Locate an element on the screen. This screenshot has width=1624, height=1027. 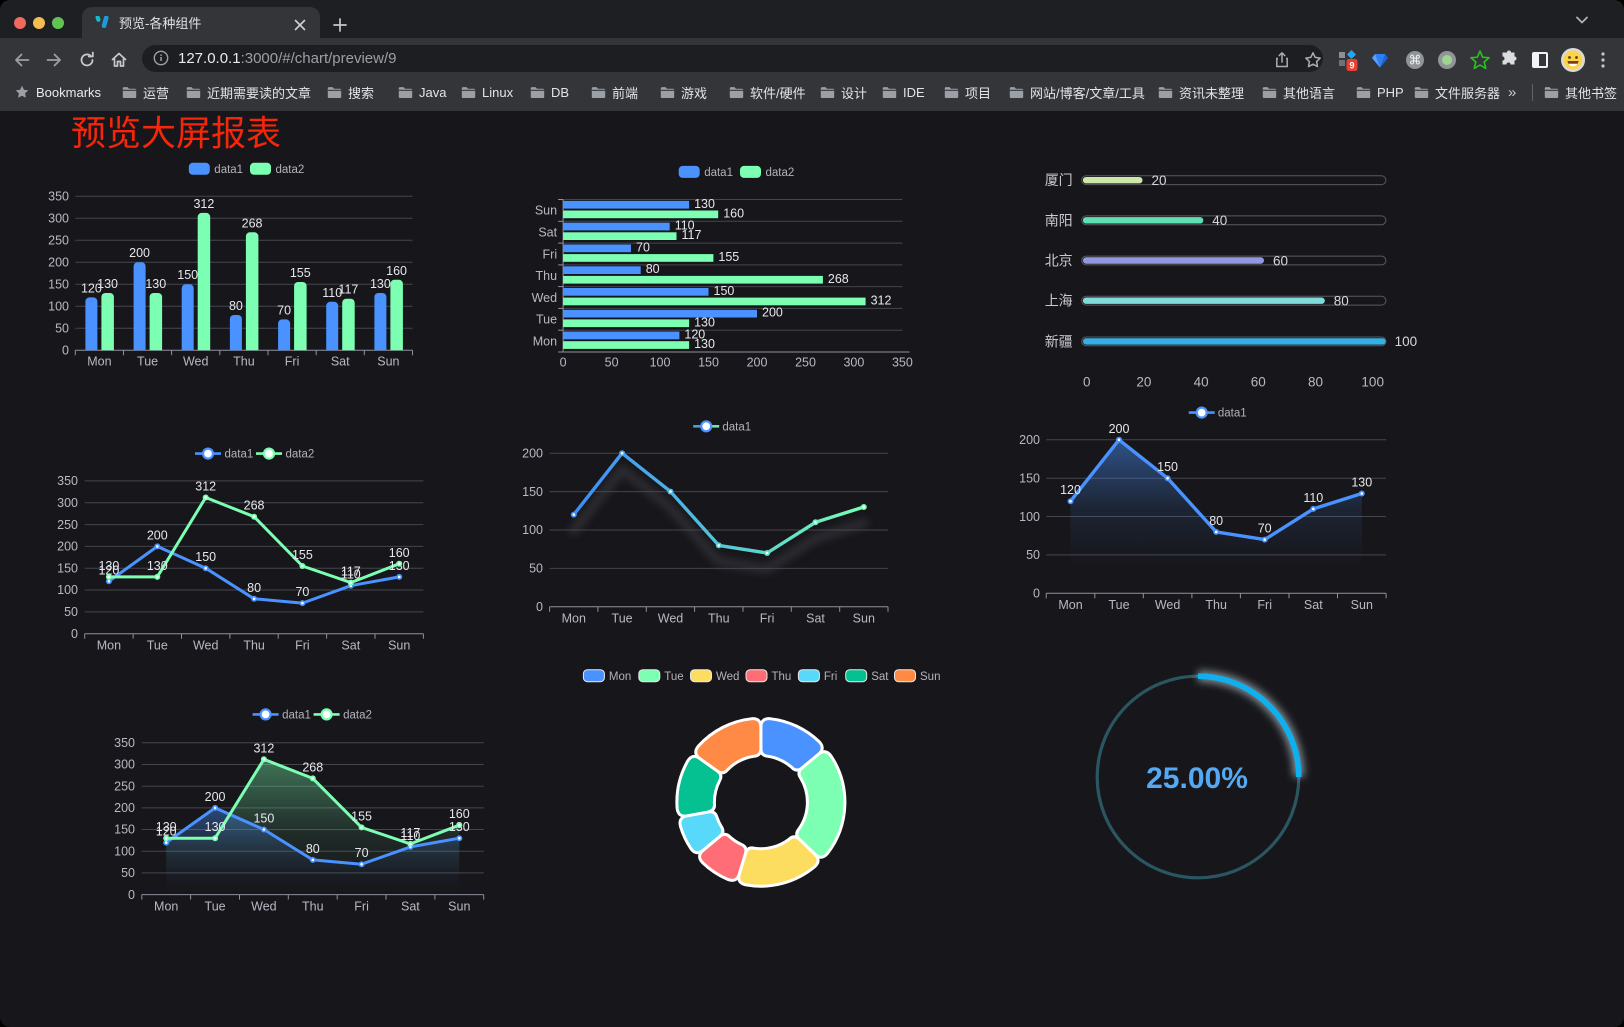
svg-text: 300 is located at coordinates (58, 218).